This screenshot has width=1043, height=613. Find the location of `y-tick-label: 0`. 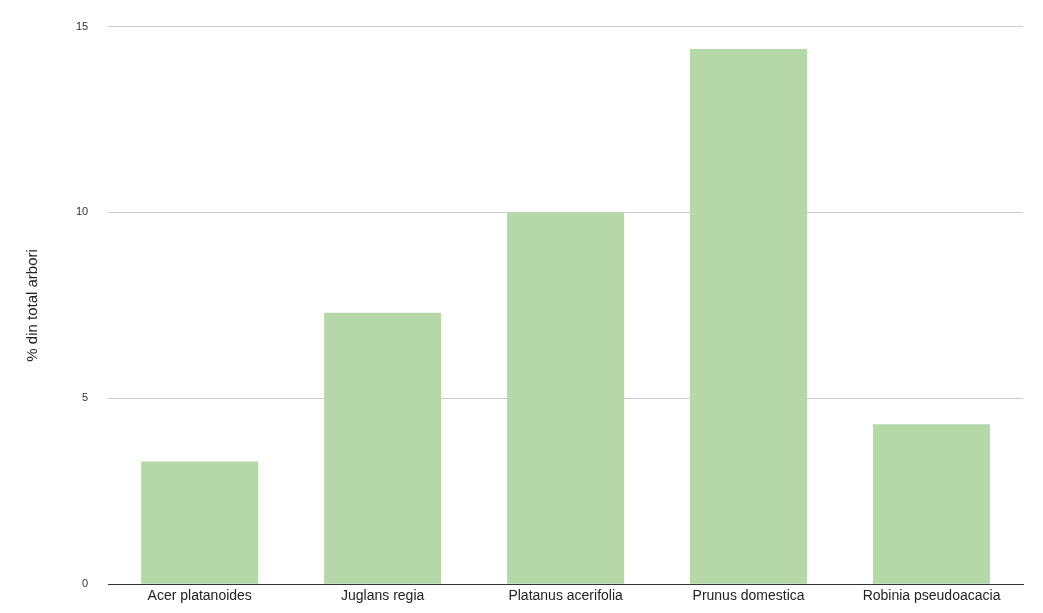

y-tick-label: 0 is located at coordinates (85, 583).